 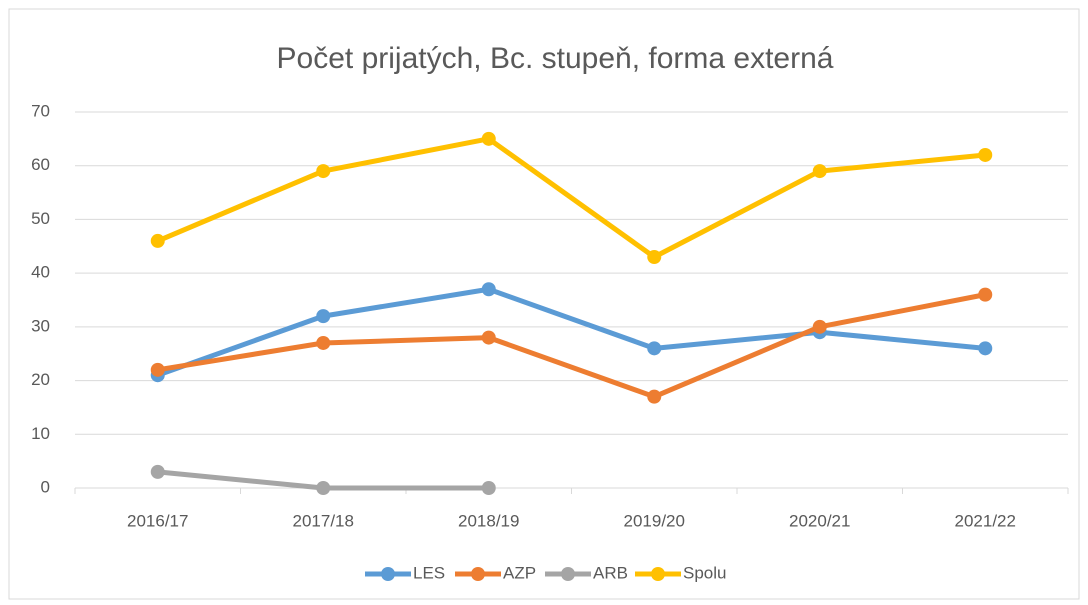 I want to click on legend-label: ARB, so click(x=610, y=572).